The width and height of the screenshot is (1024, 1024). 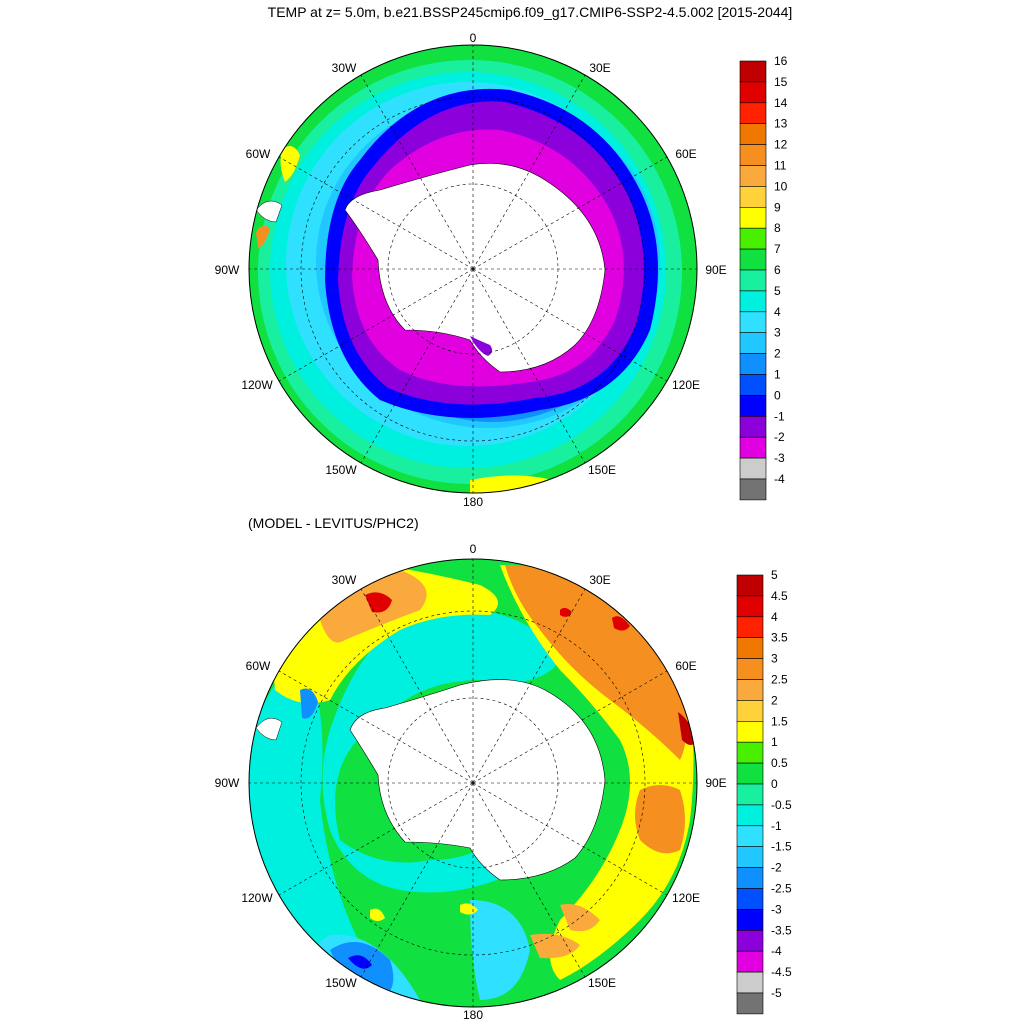 I want to click on colorbar-tick-label: 15, so click(x=781, y=82).